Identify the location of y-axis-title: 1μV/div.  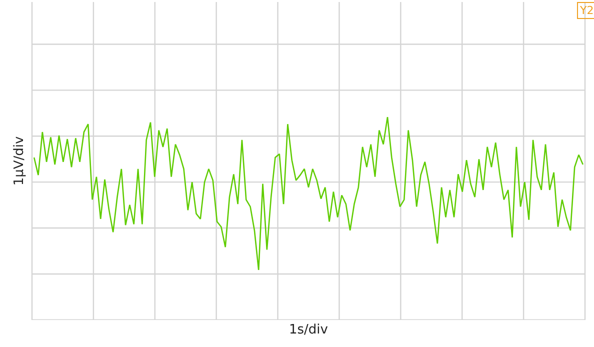
(19, 161).